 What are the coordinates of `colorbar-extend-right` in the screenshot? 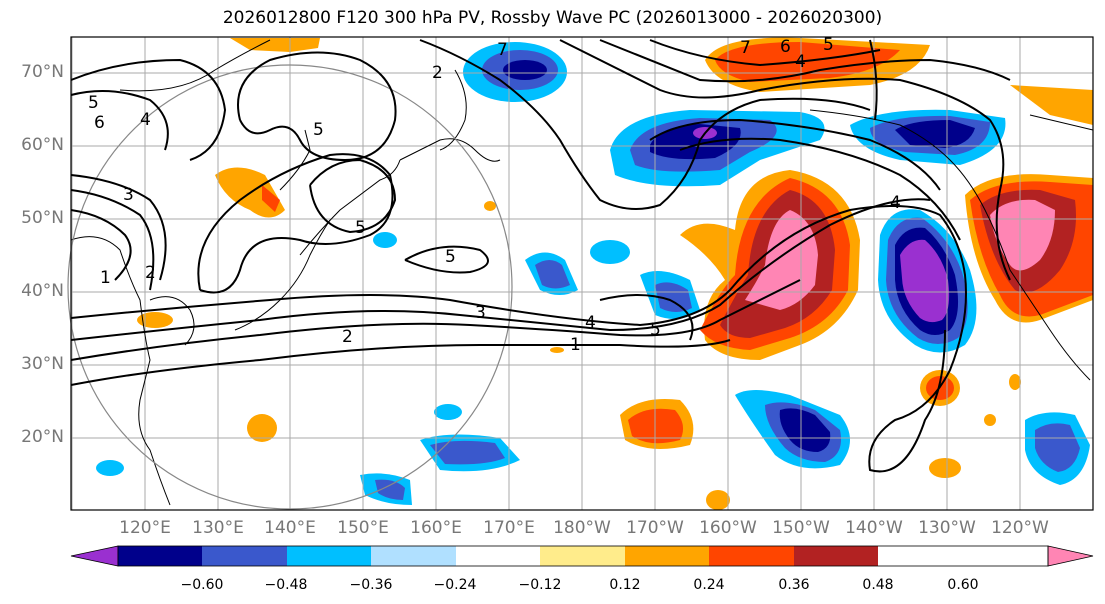 It's located at (1070, 556).